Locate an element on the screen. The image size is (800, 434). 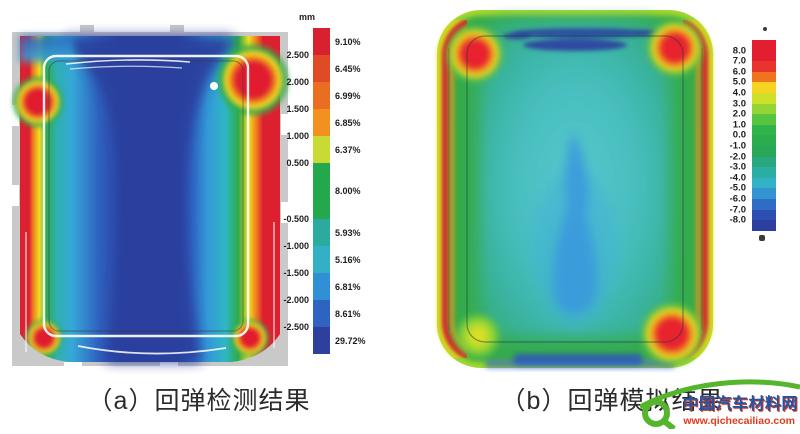
colorbar-a-tick-label: 0.500 is located at coordinates (297, 163).